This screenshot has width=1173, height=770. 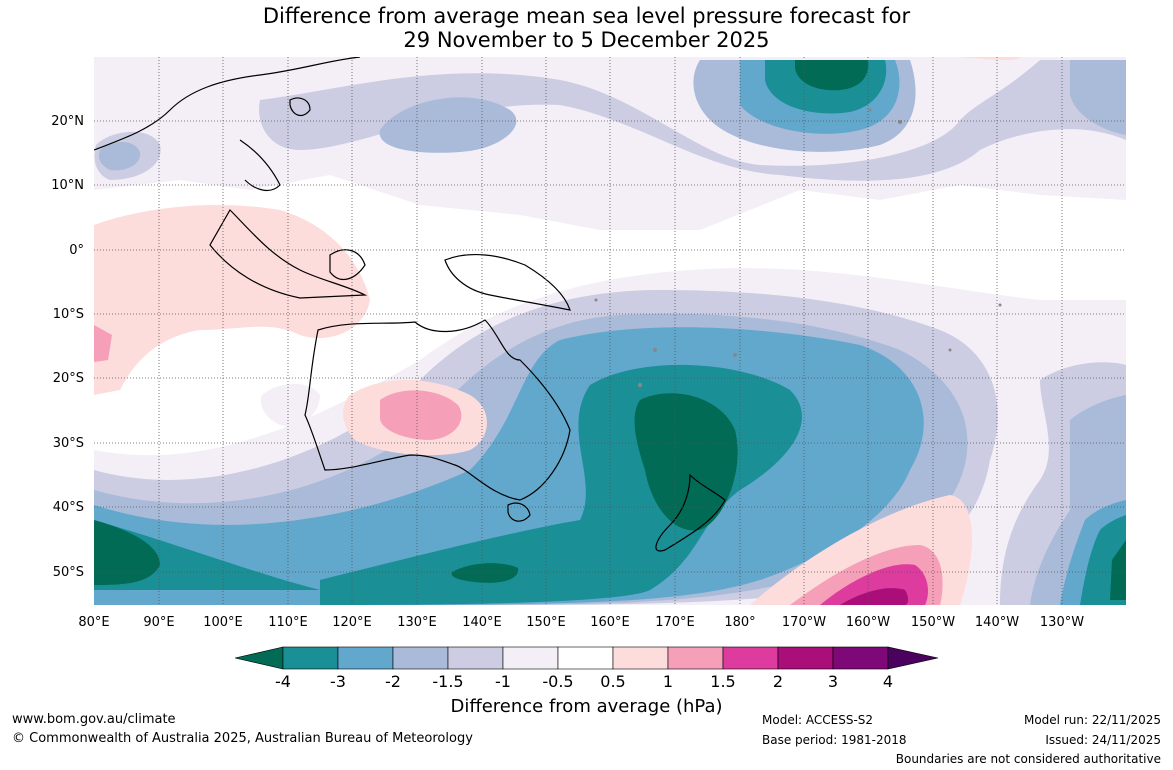 I want to click on lon-label: 140°W, so click(x=997, y=622).